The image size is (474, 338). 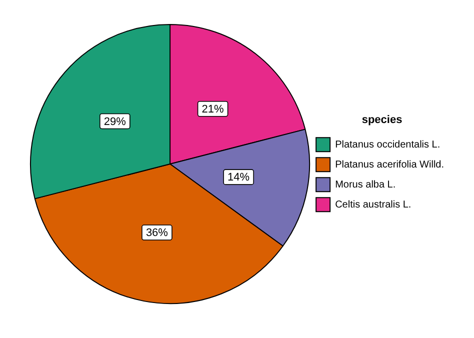 What do you see at coordinates (389, 164) in the screenshot?
I see `legend-label: Platanus acerifolia Willd.` at bounding box center [389, 164].